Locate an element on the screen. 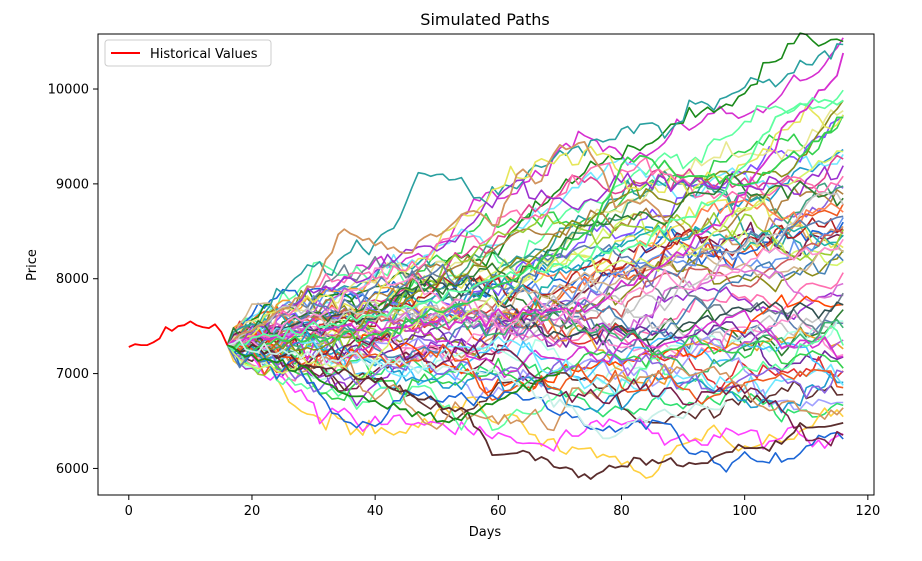  x-tick-label: 60 is located at coordinates (498, 511).